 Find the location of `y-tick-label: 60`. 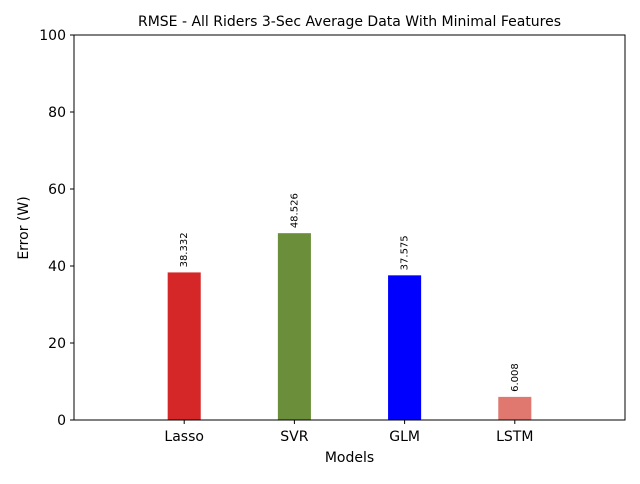

y-tick-label: 60 is located at coordinates (57, 190).